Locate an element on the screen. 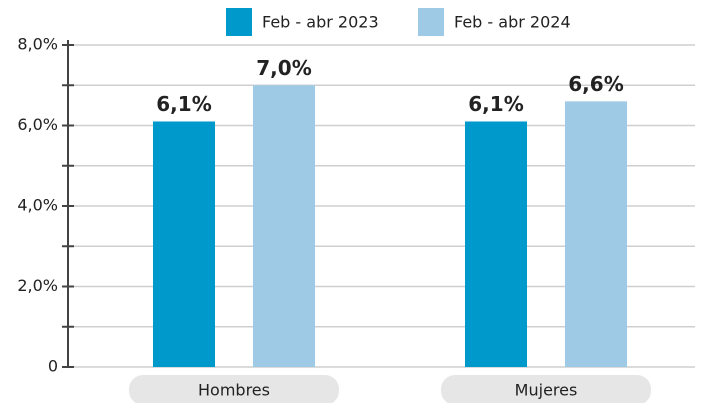 The height and width of the screenshot is (403, 702). y-tick-label: 6,0% is located at coordinates (37, 124).